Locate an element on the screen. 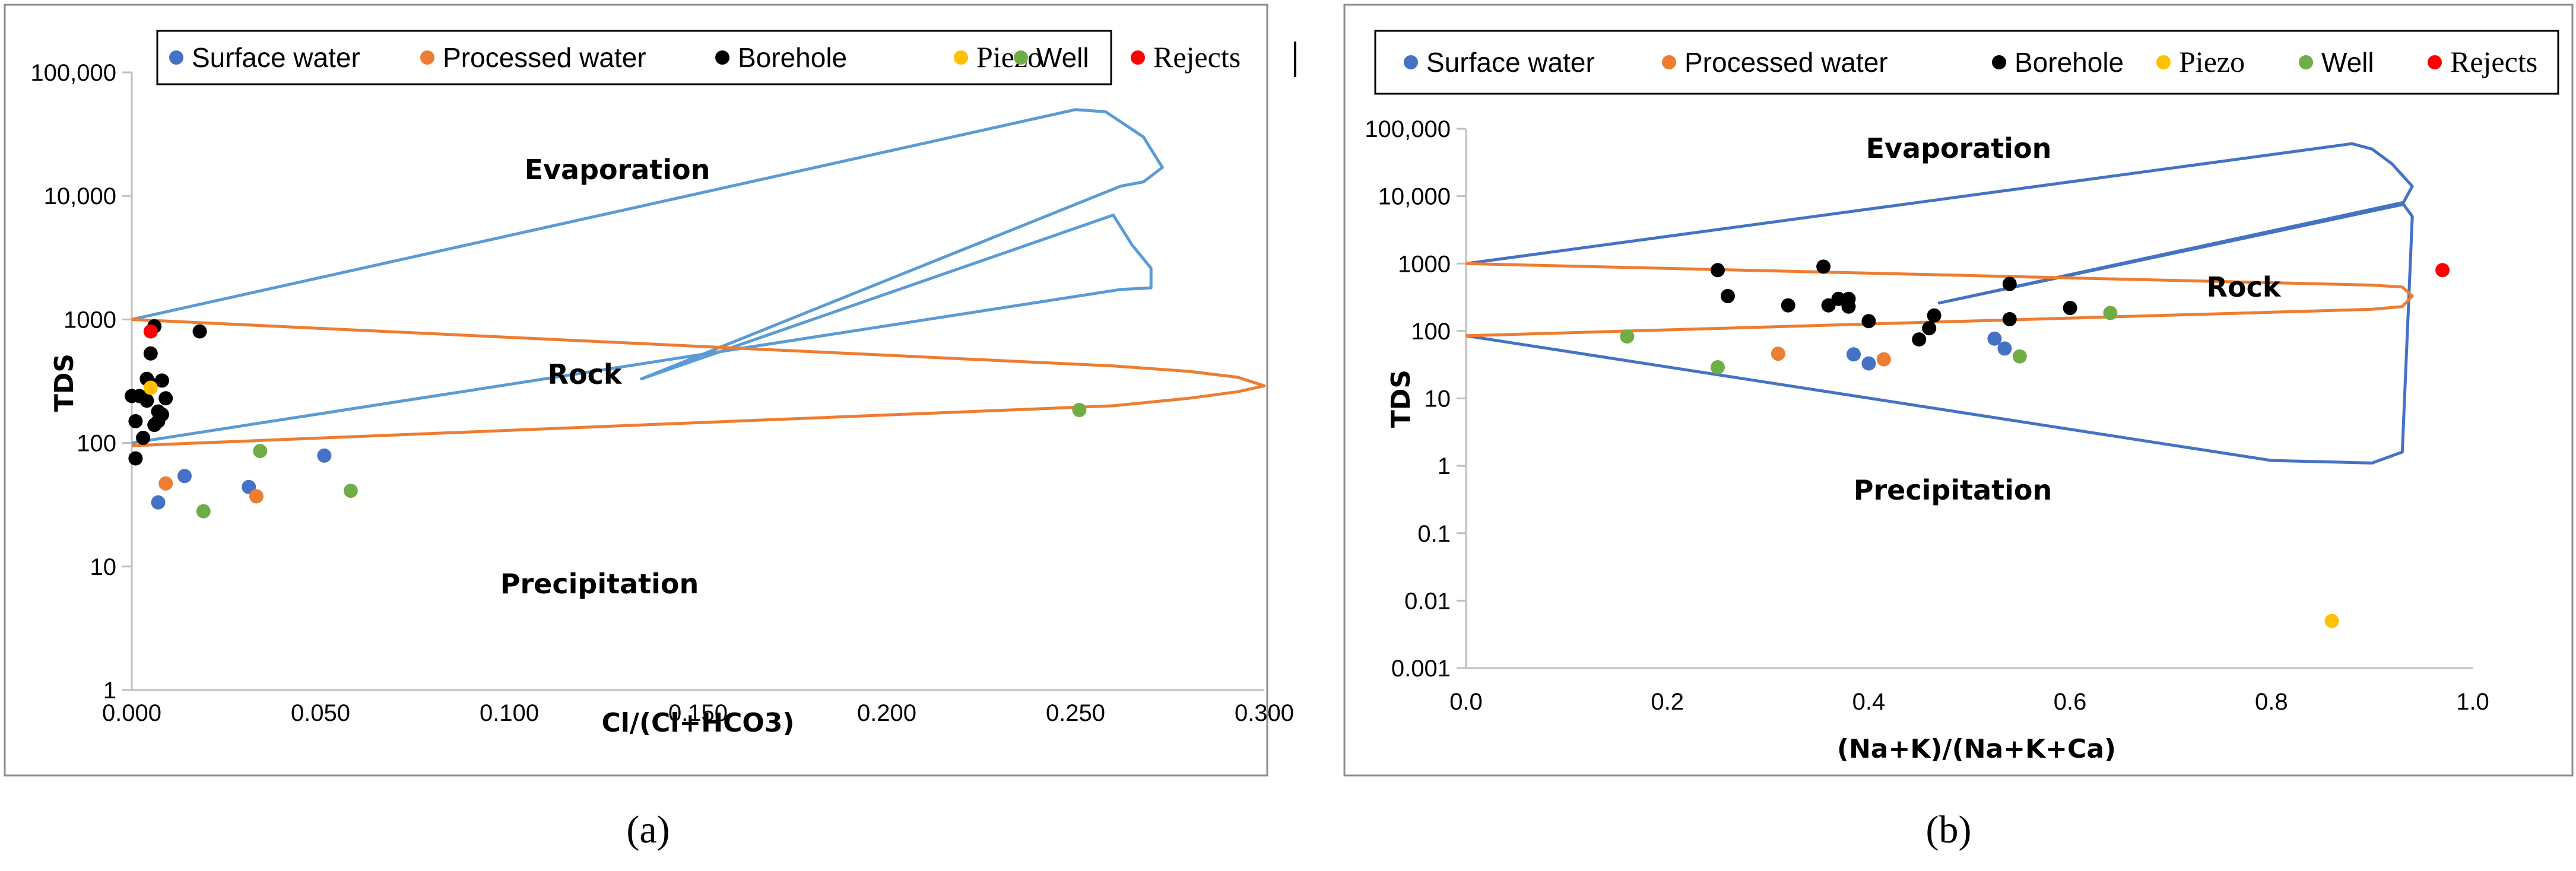  x-tick-label: 0.000 is located at coordinates (131, 713).